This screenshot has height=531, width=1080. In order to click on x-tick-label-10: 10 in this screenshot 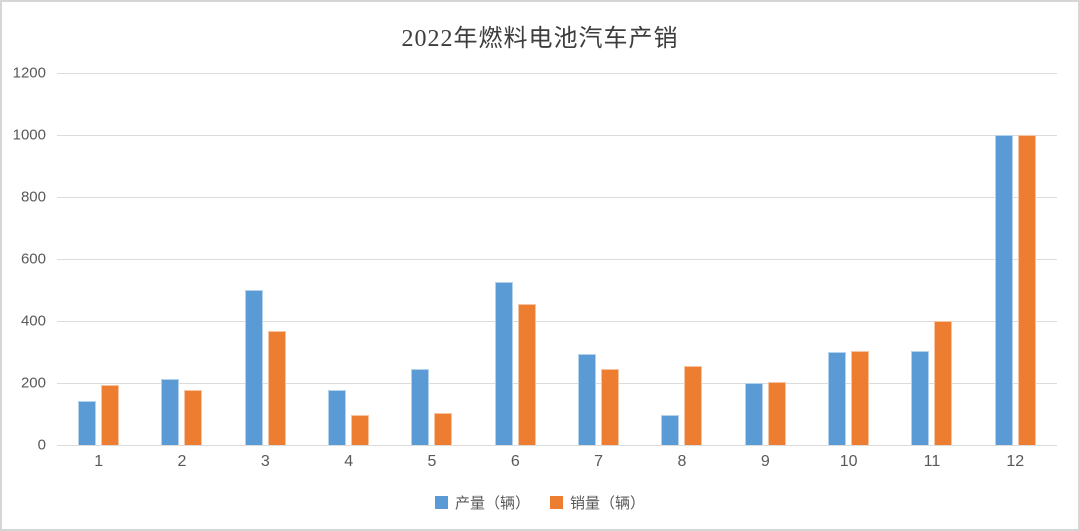, I will do `click(848, 461)`.